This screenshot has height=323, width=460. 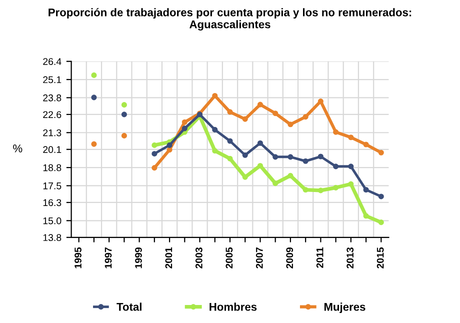 What do you see at coordinates (233, 306) in the screenshot?
I see `legend-label: Hombres` at bounding box center [233, 306].